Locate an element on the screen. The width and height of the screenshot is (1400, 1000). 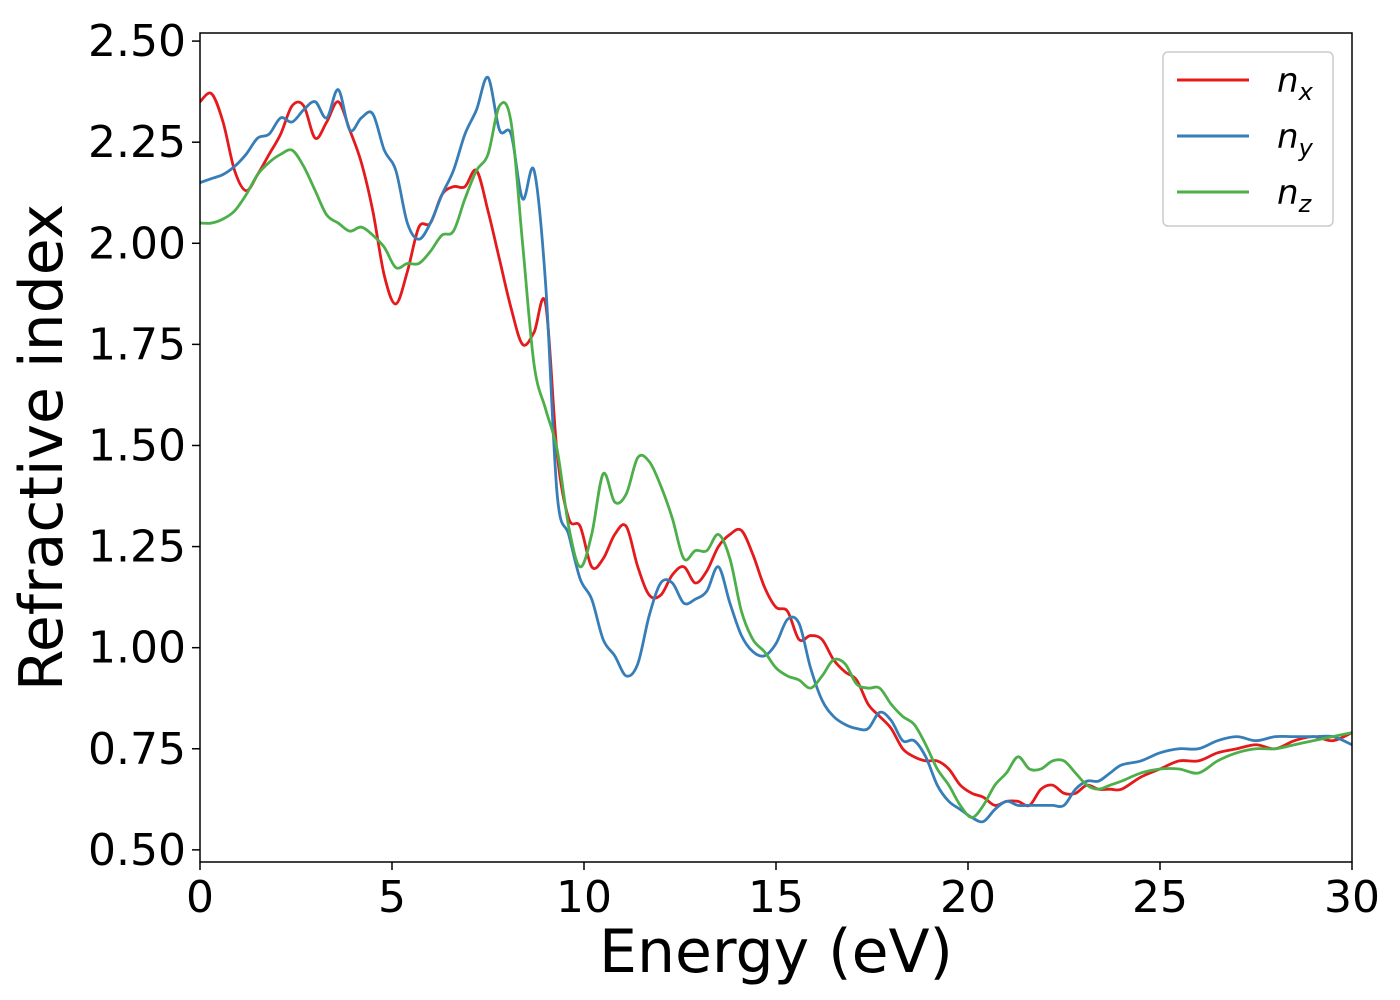
x-tick-label: 20 is located at coordinates (968, 897).